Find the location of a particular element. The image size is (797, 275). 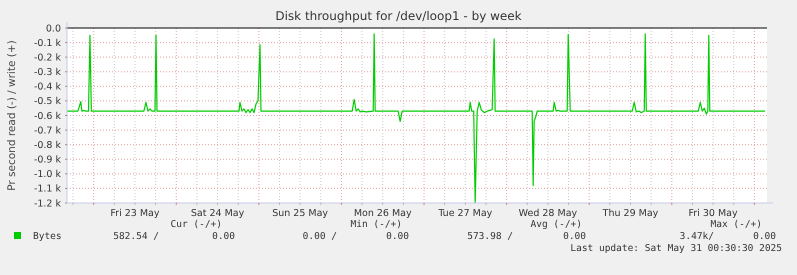

text: Max (-/+) is located at coordinates (736, 224).